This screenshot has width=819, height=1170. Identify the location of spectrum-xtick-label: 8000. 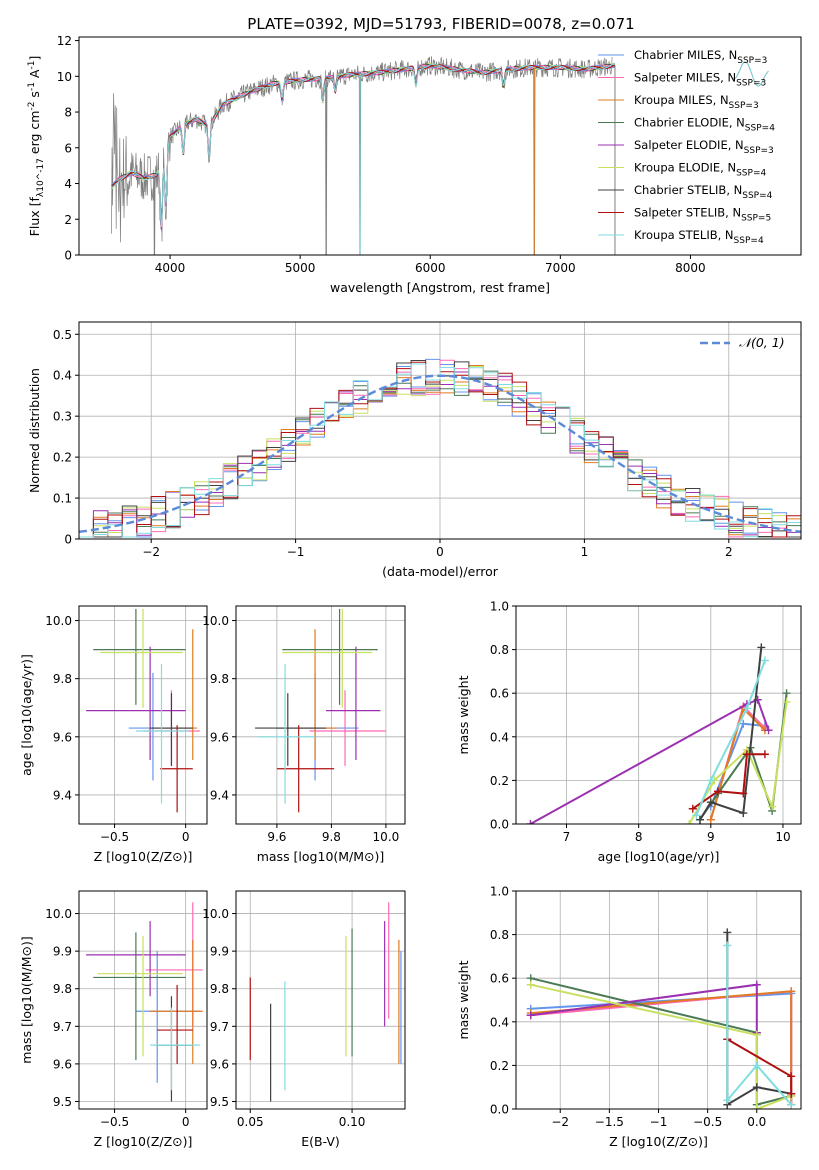
(690, 268).